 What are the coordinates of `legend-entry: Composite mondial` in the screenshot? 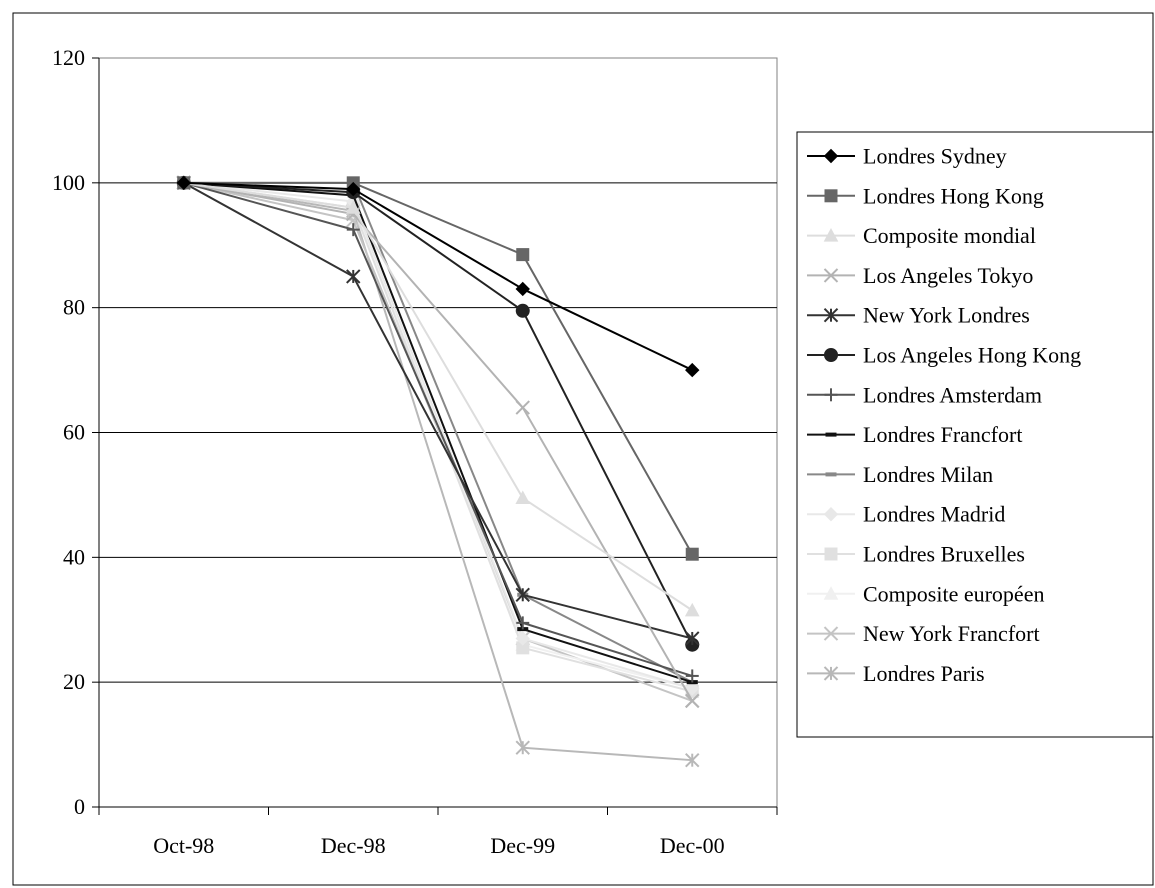 It's located at (921, 235).